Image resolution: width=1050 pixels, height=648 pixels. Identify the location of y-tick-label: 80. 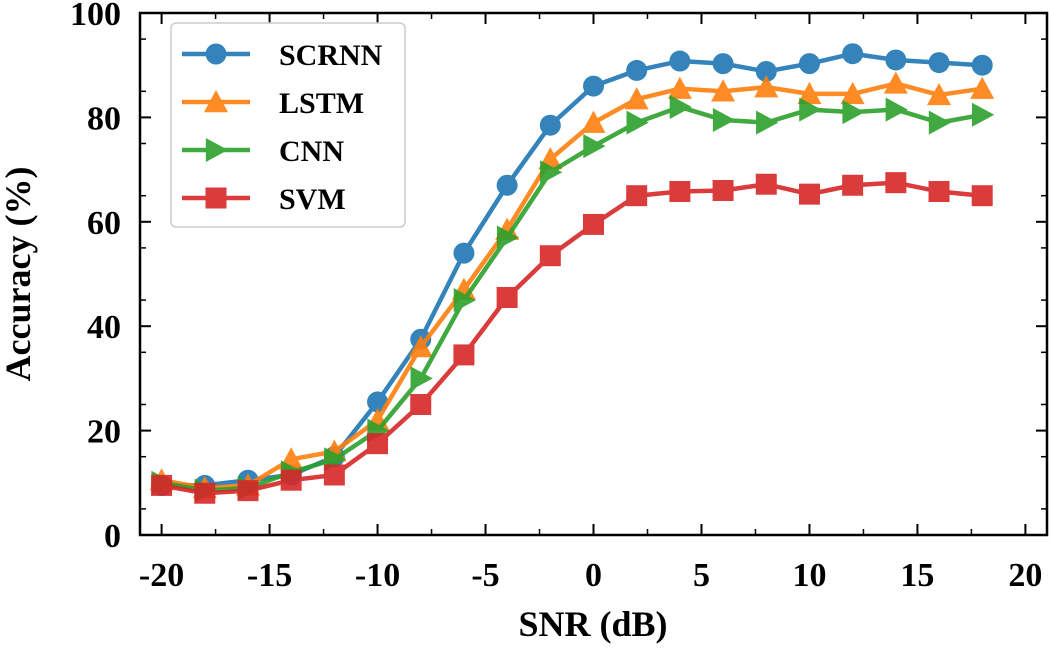
(104, 118).